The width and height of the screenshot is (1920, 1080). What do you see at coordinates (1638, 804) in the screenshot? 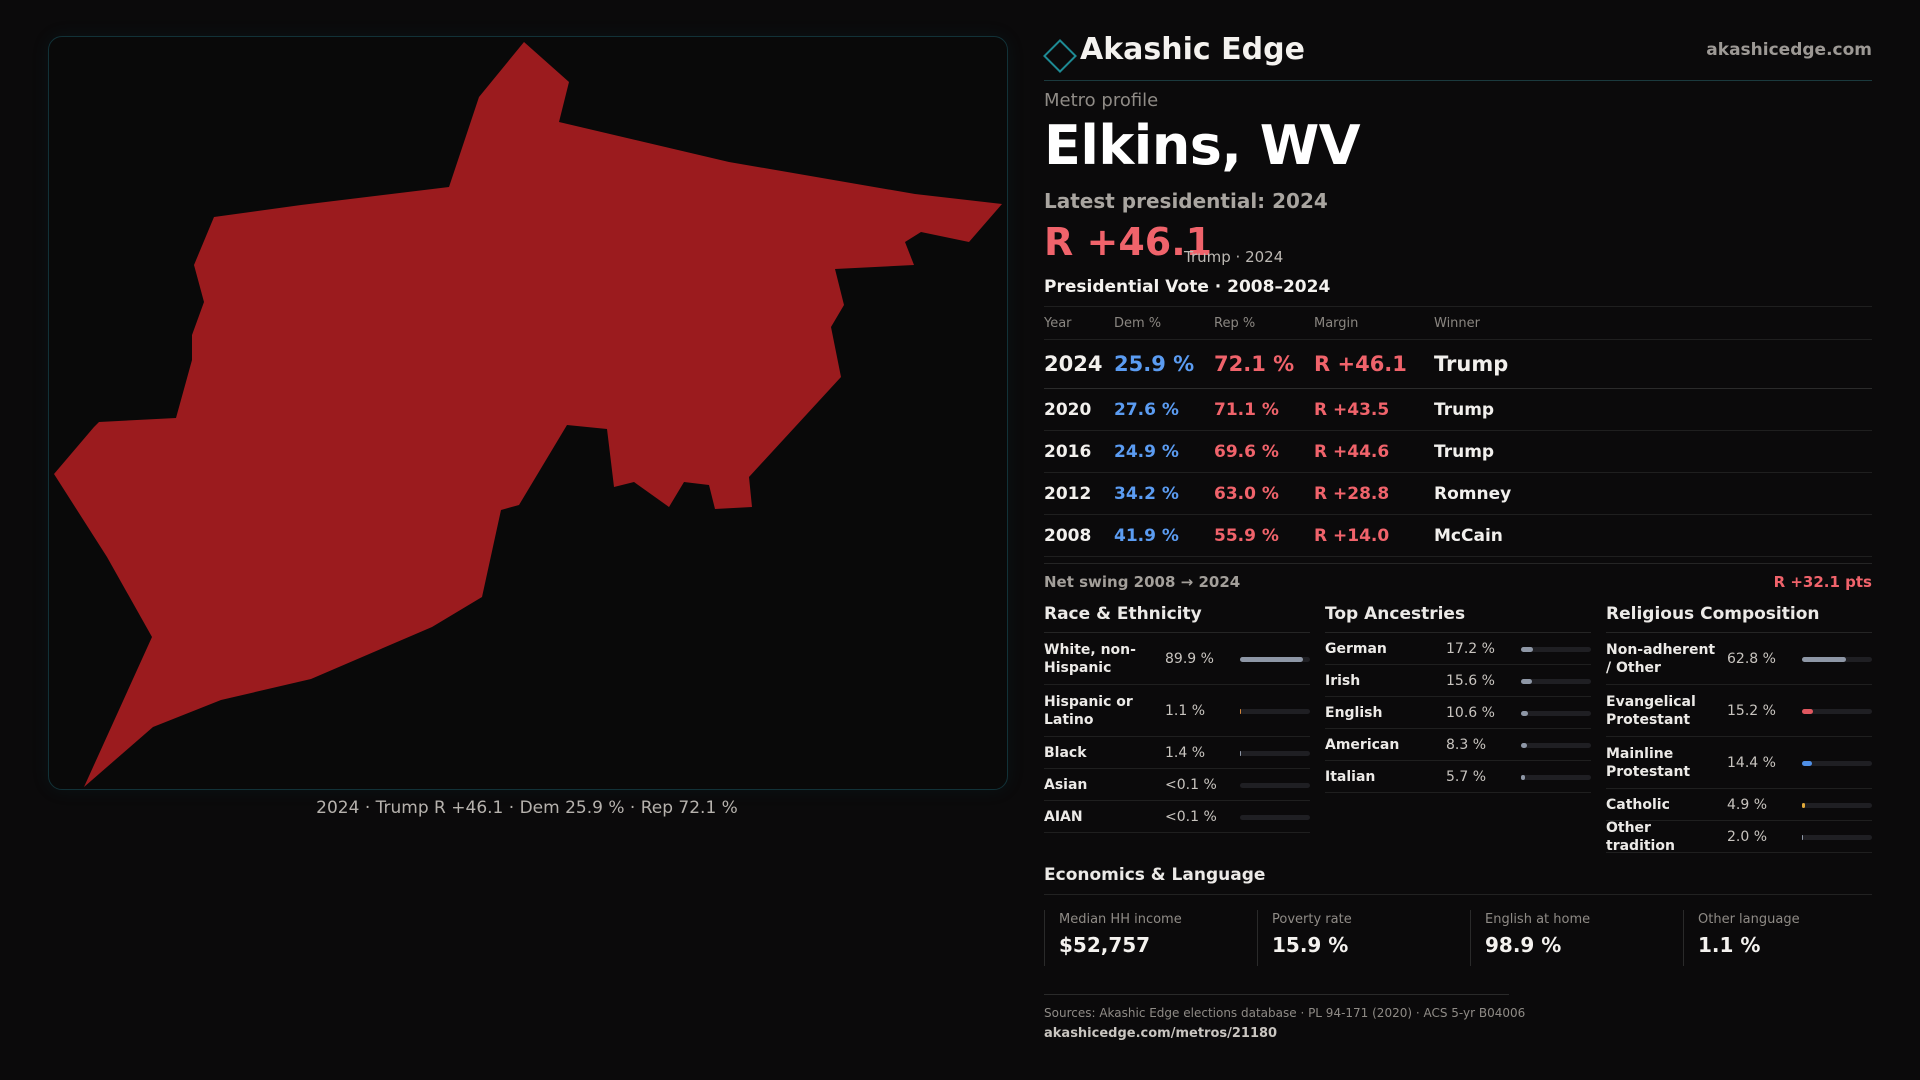
I see `demo-label: Catholic` at bounding box center [1638, 804].